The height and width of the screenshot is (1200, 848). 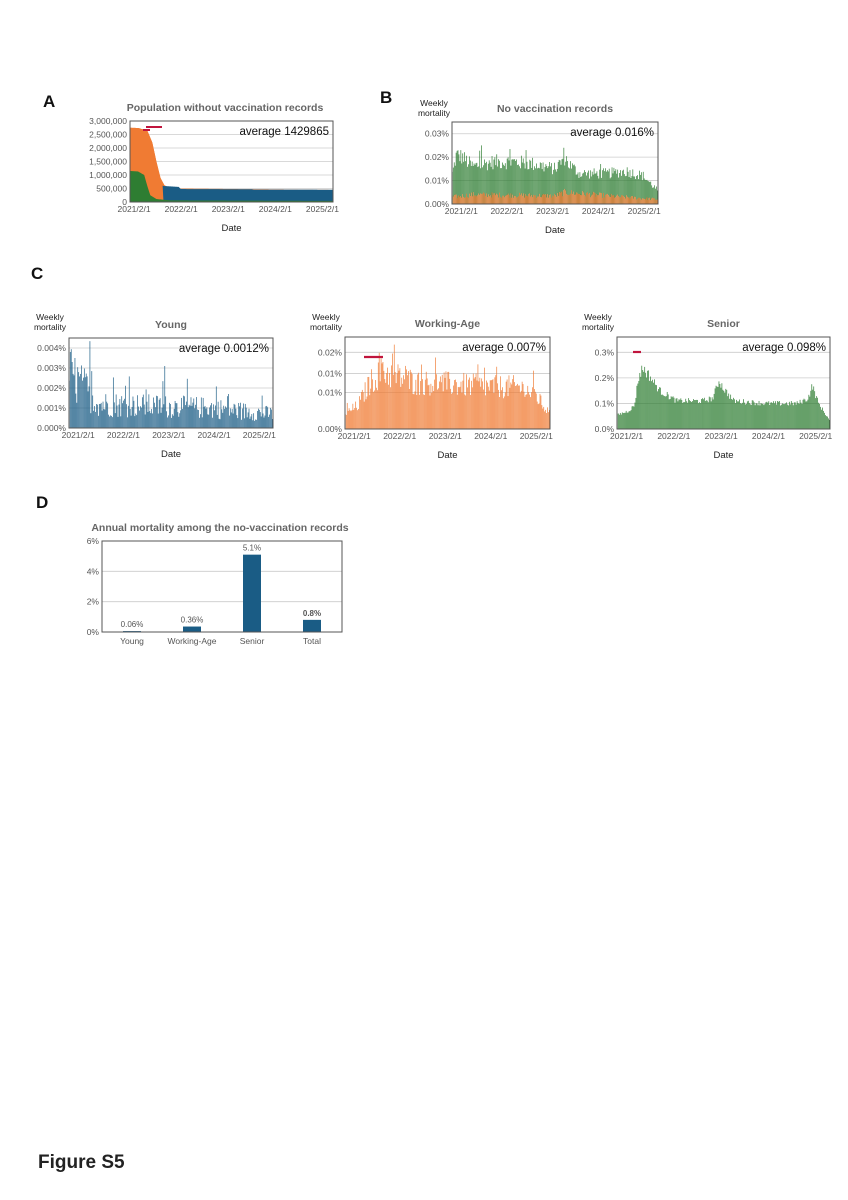 What do you see at coordinates (228, 209) in the screenshot?
I see `x-tick-label: 2023/2/1` at bounding box center [228, 209].